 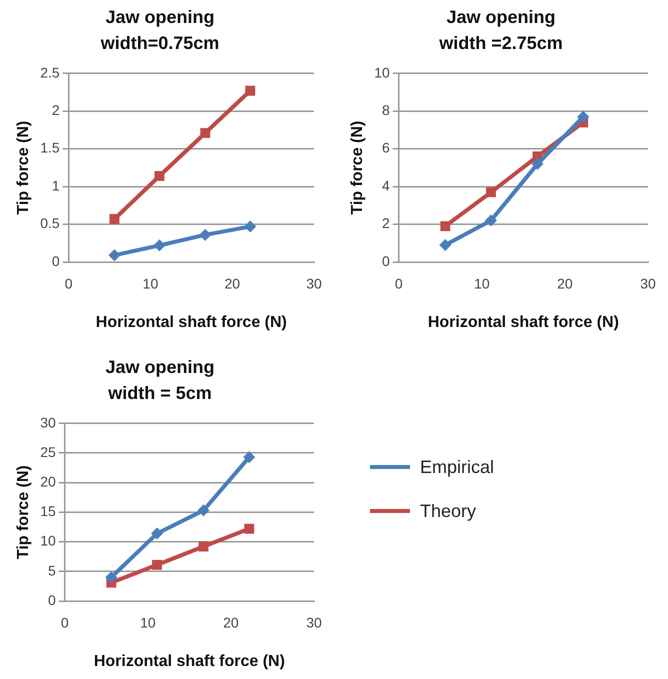 I want to click on chart-title: Jaw opening width=0.75cm, so click(x=160, y=30).